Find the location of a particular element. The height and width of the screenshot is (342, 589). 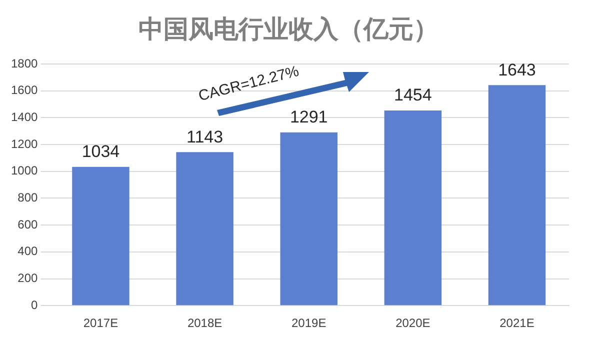

chart-title: 中国风电行业收入（亿元） is located at coordinates (288, 29).